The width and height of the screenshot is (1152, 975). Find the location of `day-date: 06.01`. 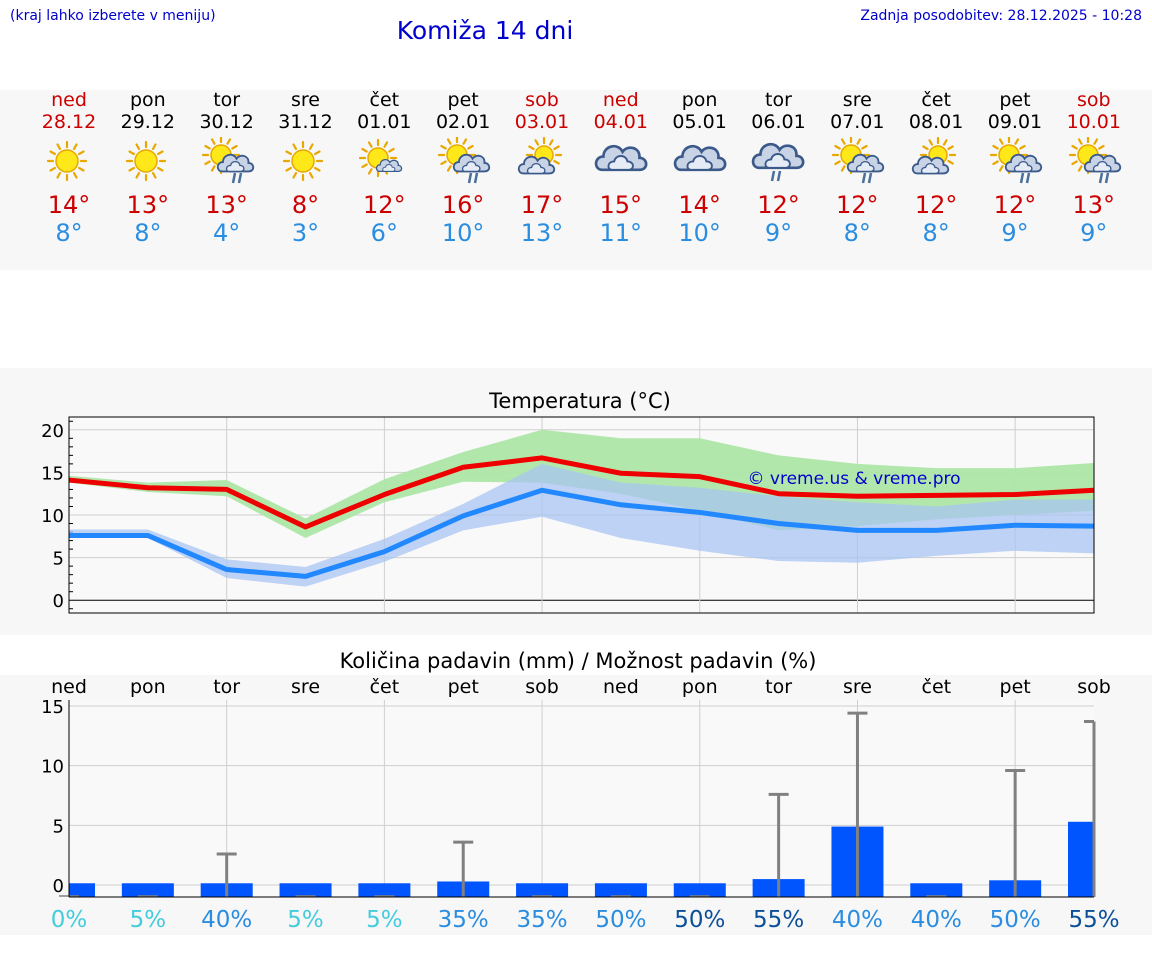

day-date: 06.01 is located at coordinates (778, 122).